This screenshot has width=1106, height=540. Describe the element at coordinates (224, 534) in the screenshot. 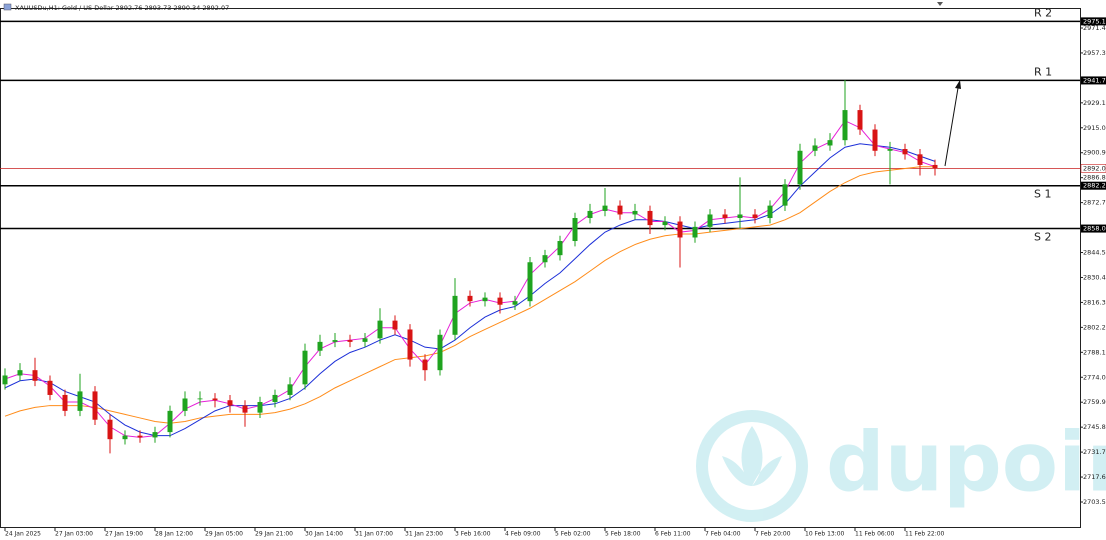

I see `x-tick-label: 29 Jan 05:00` at that location.